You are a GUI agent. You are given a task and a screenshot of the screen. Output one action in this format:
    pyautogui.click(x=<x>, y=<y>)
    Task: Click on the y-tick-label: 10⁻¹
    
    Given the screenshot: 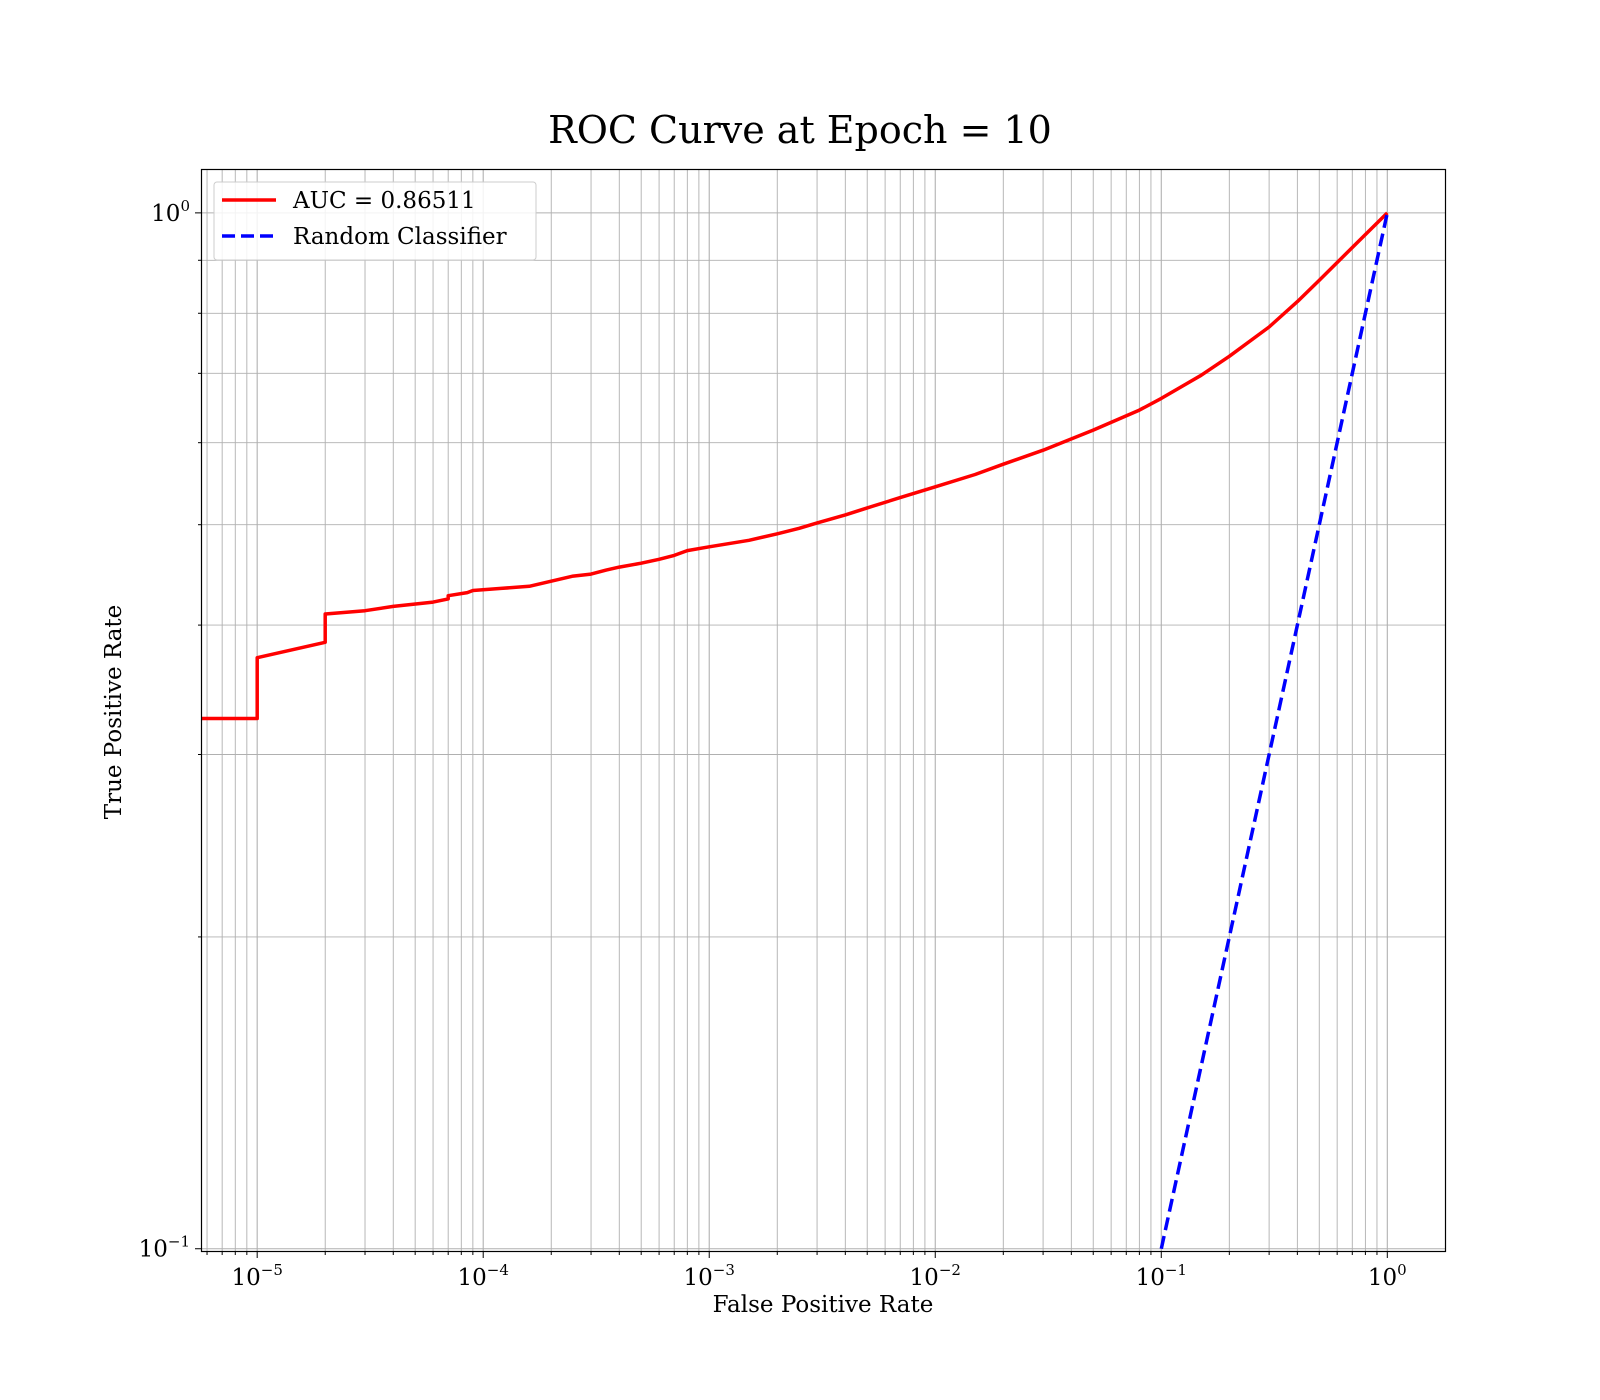 What is the action you would take?
    pyautogui.click(x=164, y=1248)
    